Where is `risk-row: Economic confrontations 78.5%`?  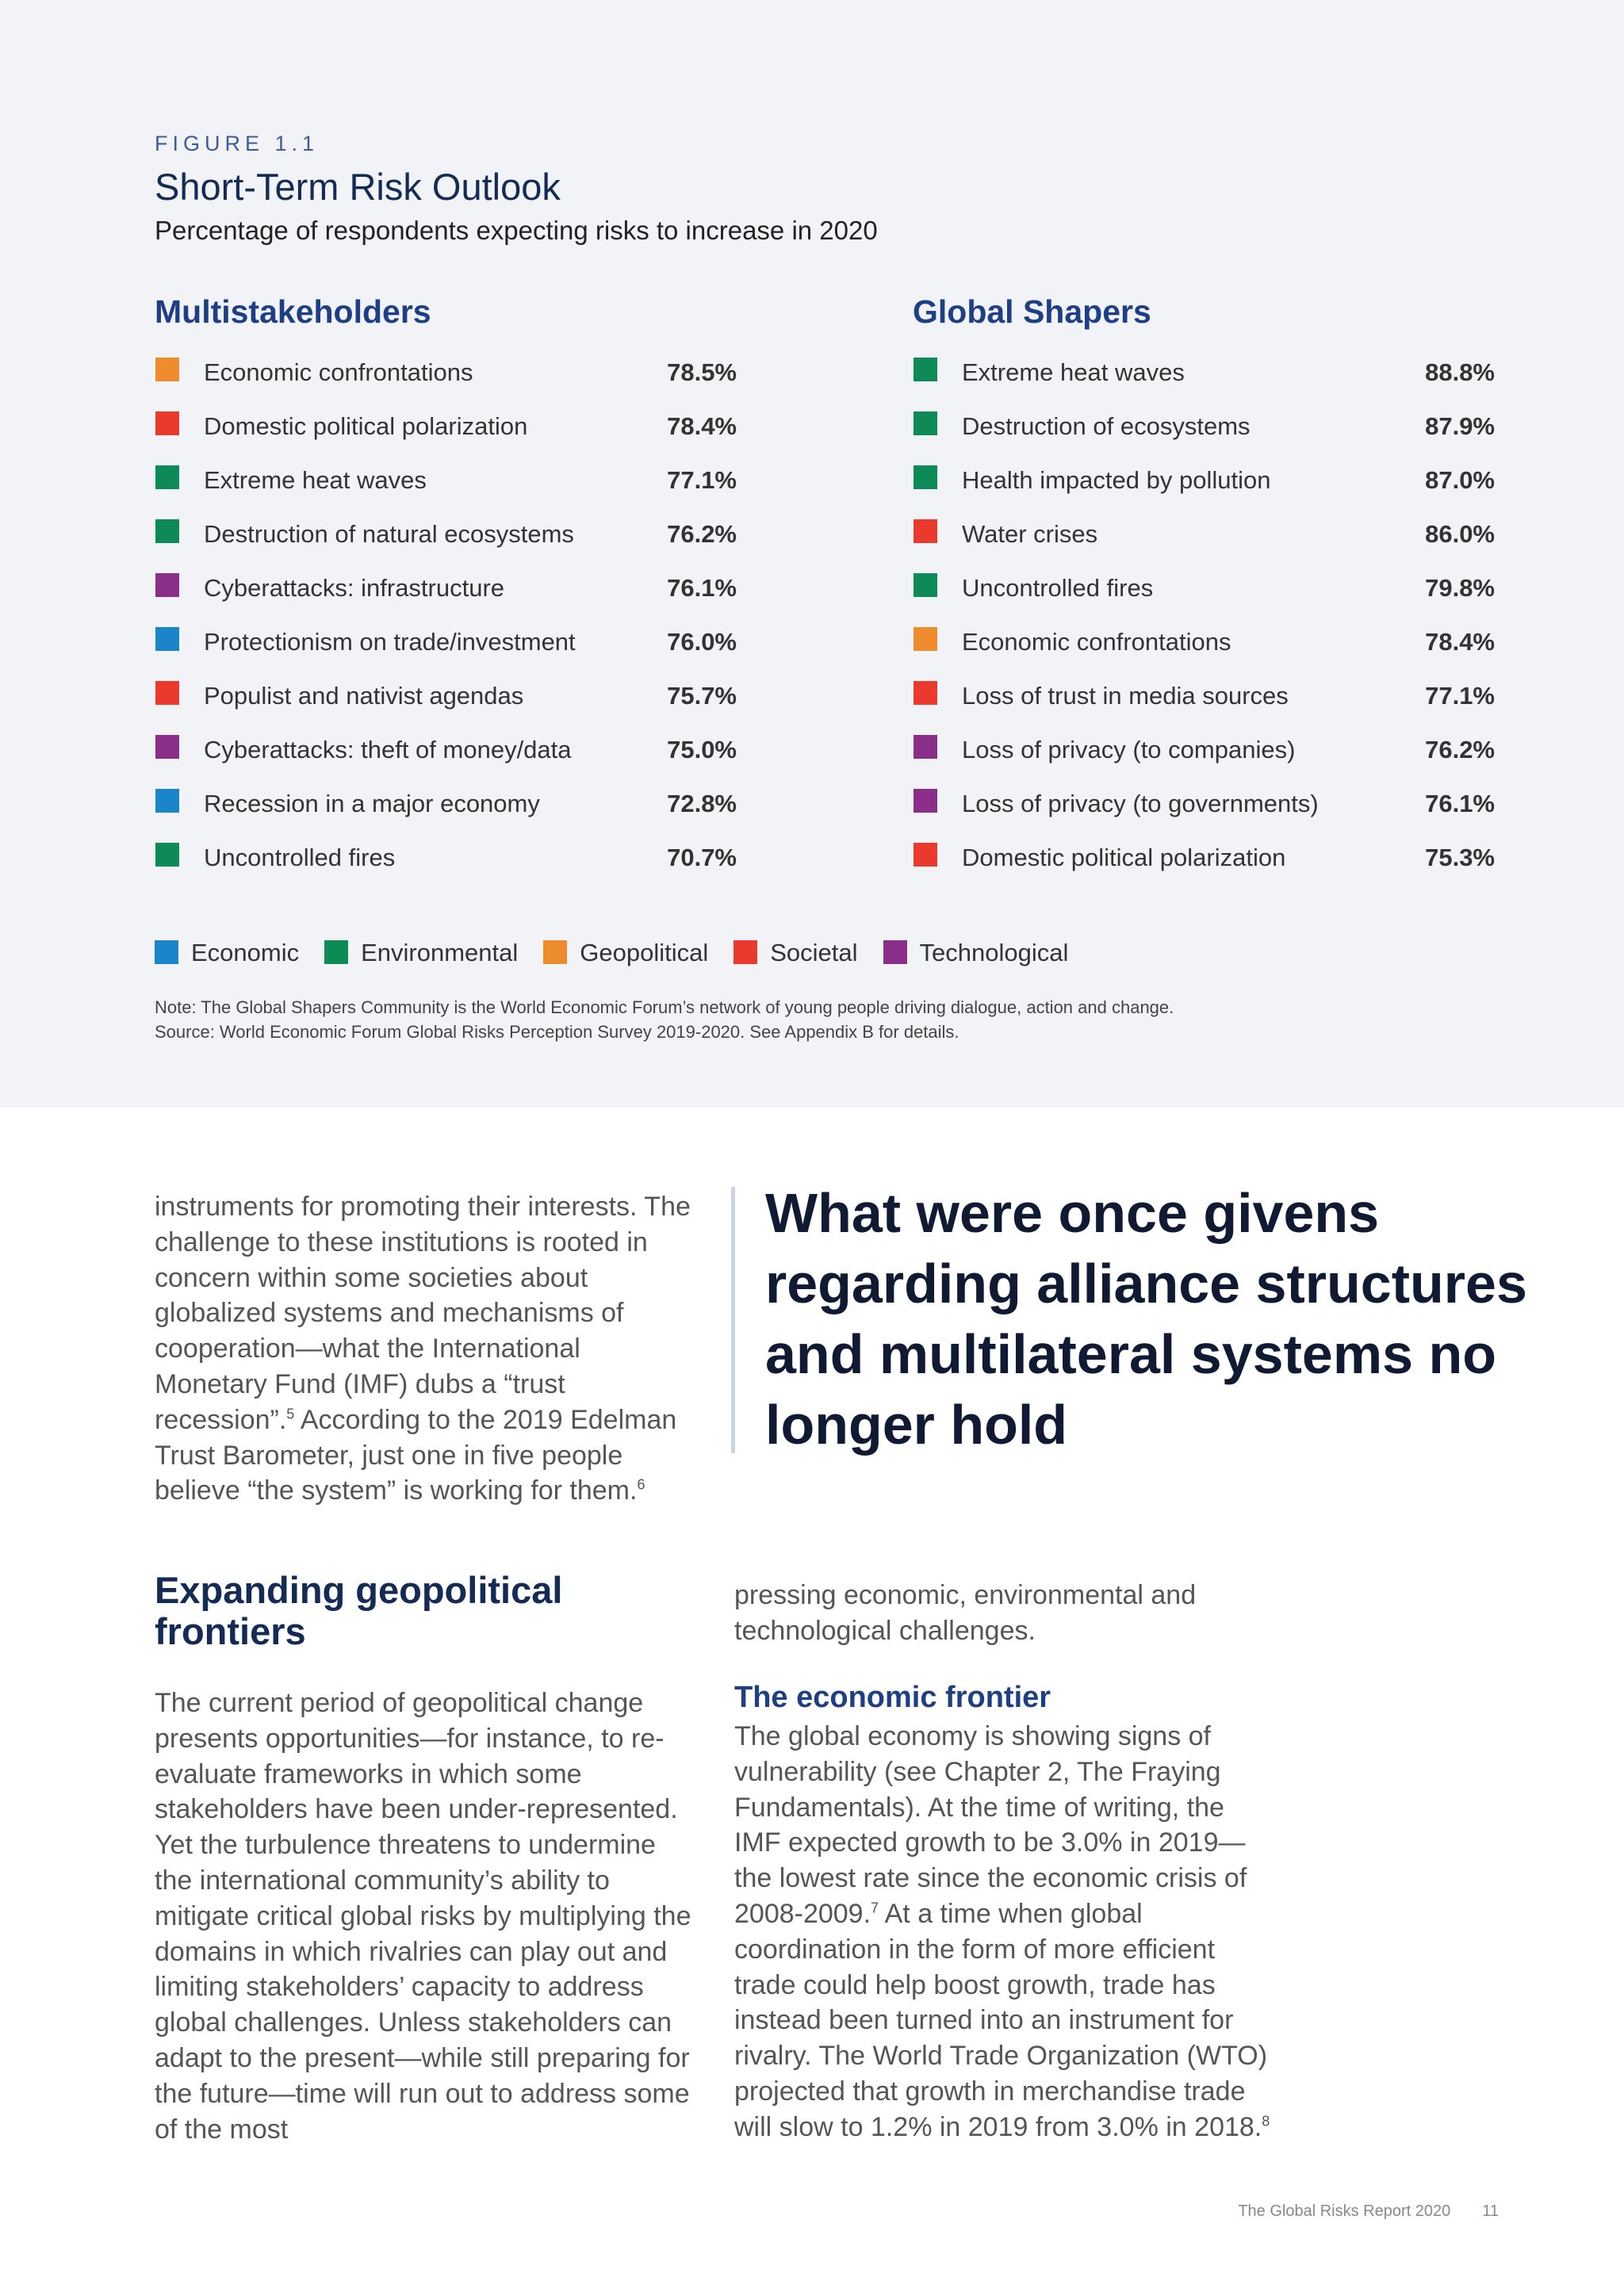
risk-row: Economic confrontations 78.5% is located at coordinates (446, 382).